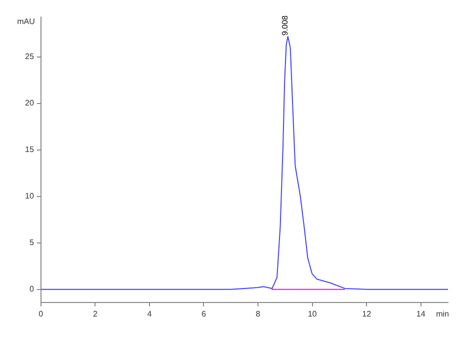 The height and width of the screenshot is (342, 466). I want to click on y-tick-label: 15, so click(29, 149).